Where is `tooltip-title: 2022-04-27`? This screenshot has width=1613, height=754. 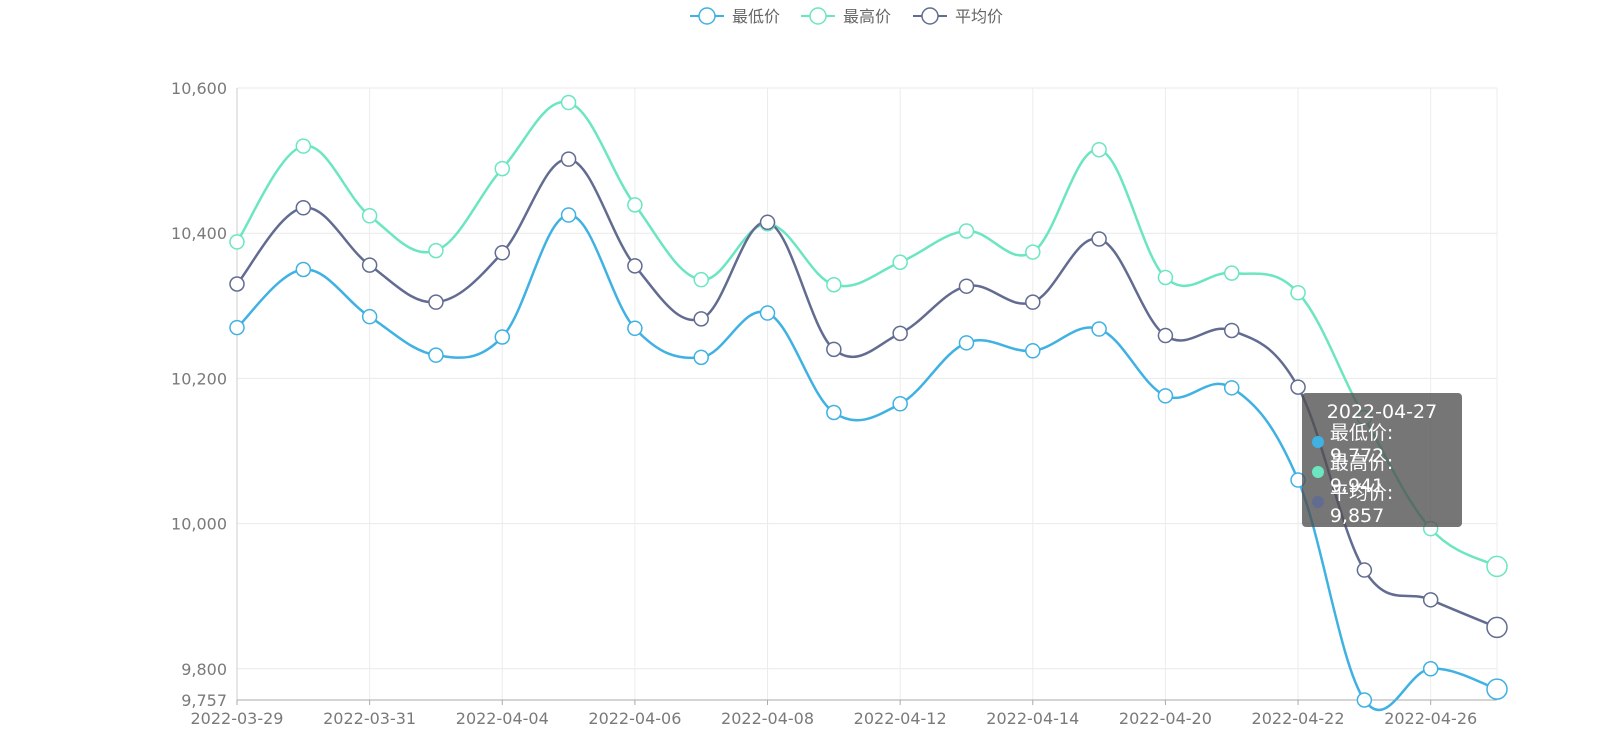 tooltip-title: 2022-04-27 is located at coordinates (1382, 412).